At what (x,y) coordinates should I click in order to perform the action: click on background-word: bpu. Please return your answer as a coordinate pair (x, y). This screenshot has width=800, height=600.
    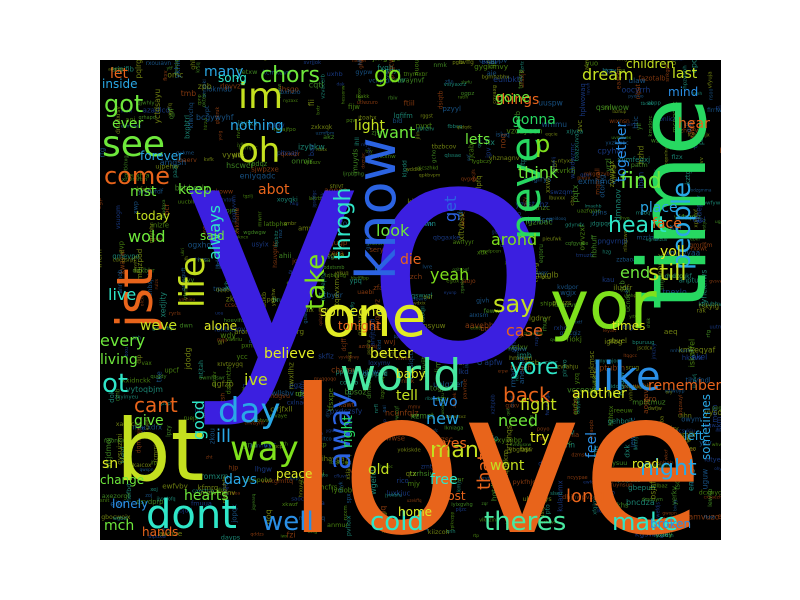
    Looking at the image, I should click on (398, 337).